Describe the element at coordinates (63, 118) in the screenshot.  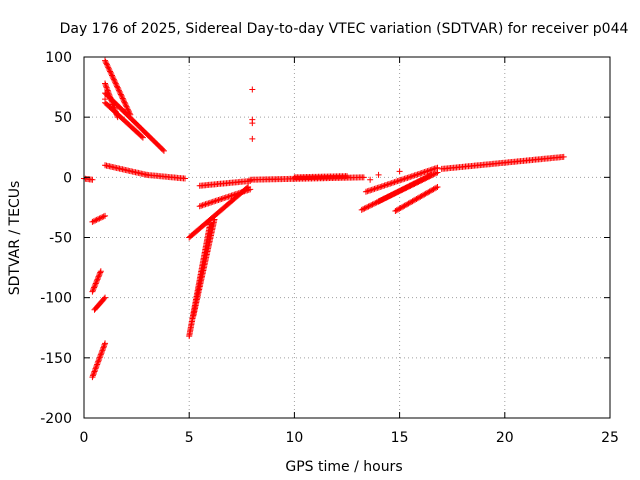
I see `y-tick-label: 50` at that location.